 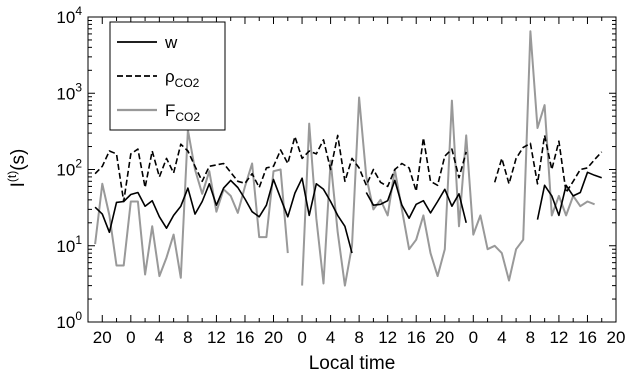 What do you see at coordinates (69, 244) in the screenshot?
I see `y-tick-label: 10¹` at bounding box center [69, 244].